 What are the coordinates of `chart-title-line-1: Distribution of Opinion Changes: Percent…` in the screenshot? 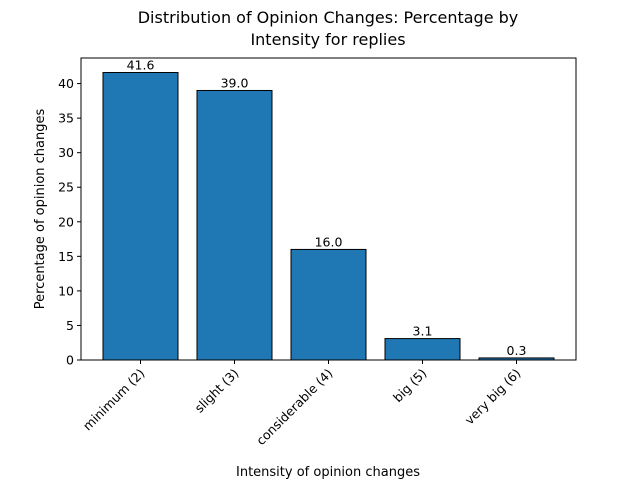 It's located at (328, 17).